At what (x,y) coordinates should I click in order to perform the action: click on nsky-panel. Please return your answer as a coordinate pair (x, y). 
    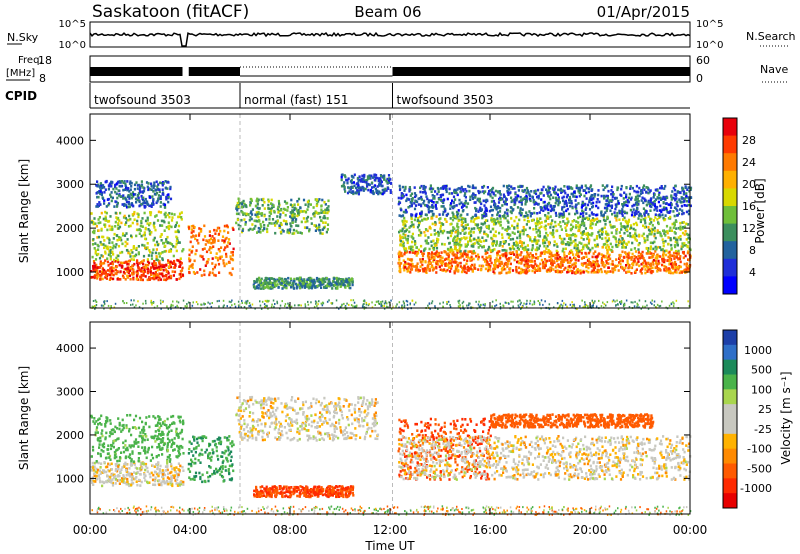
    Looking at the image, I should click on (390, 34).